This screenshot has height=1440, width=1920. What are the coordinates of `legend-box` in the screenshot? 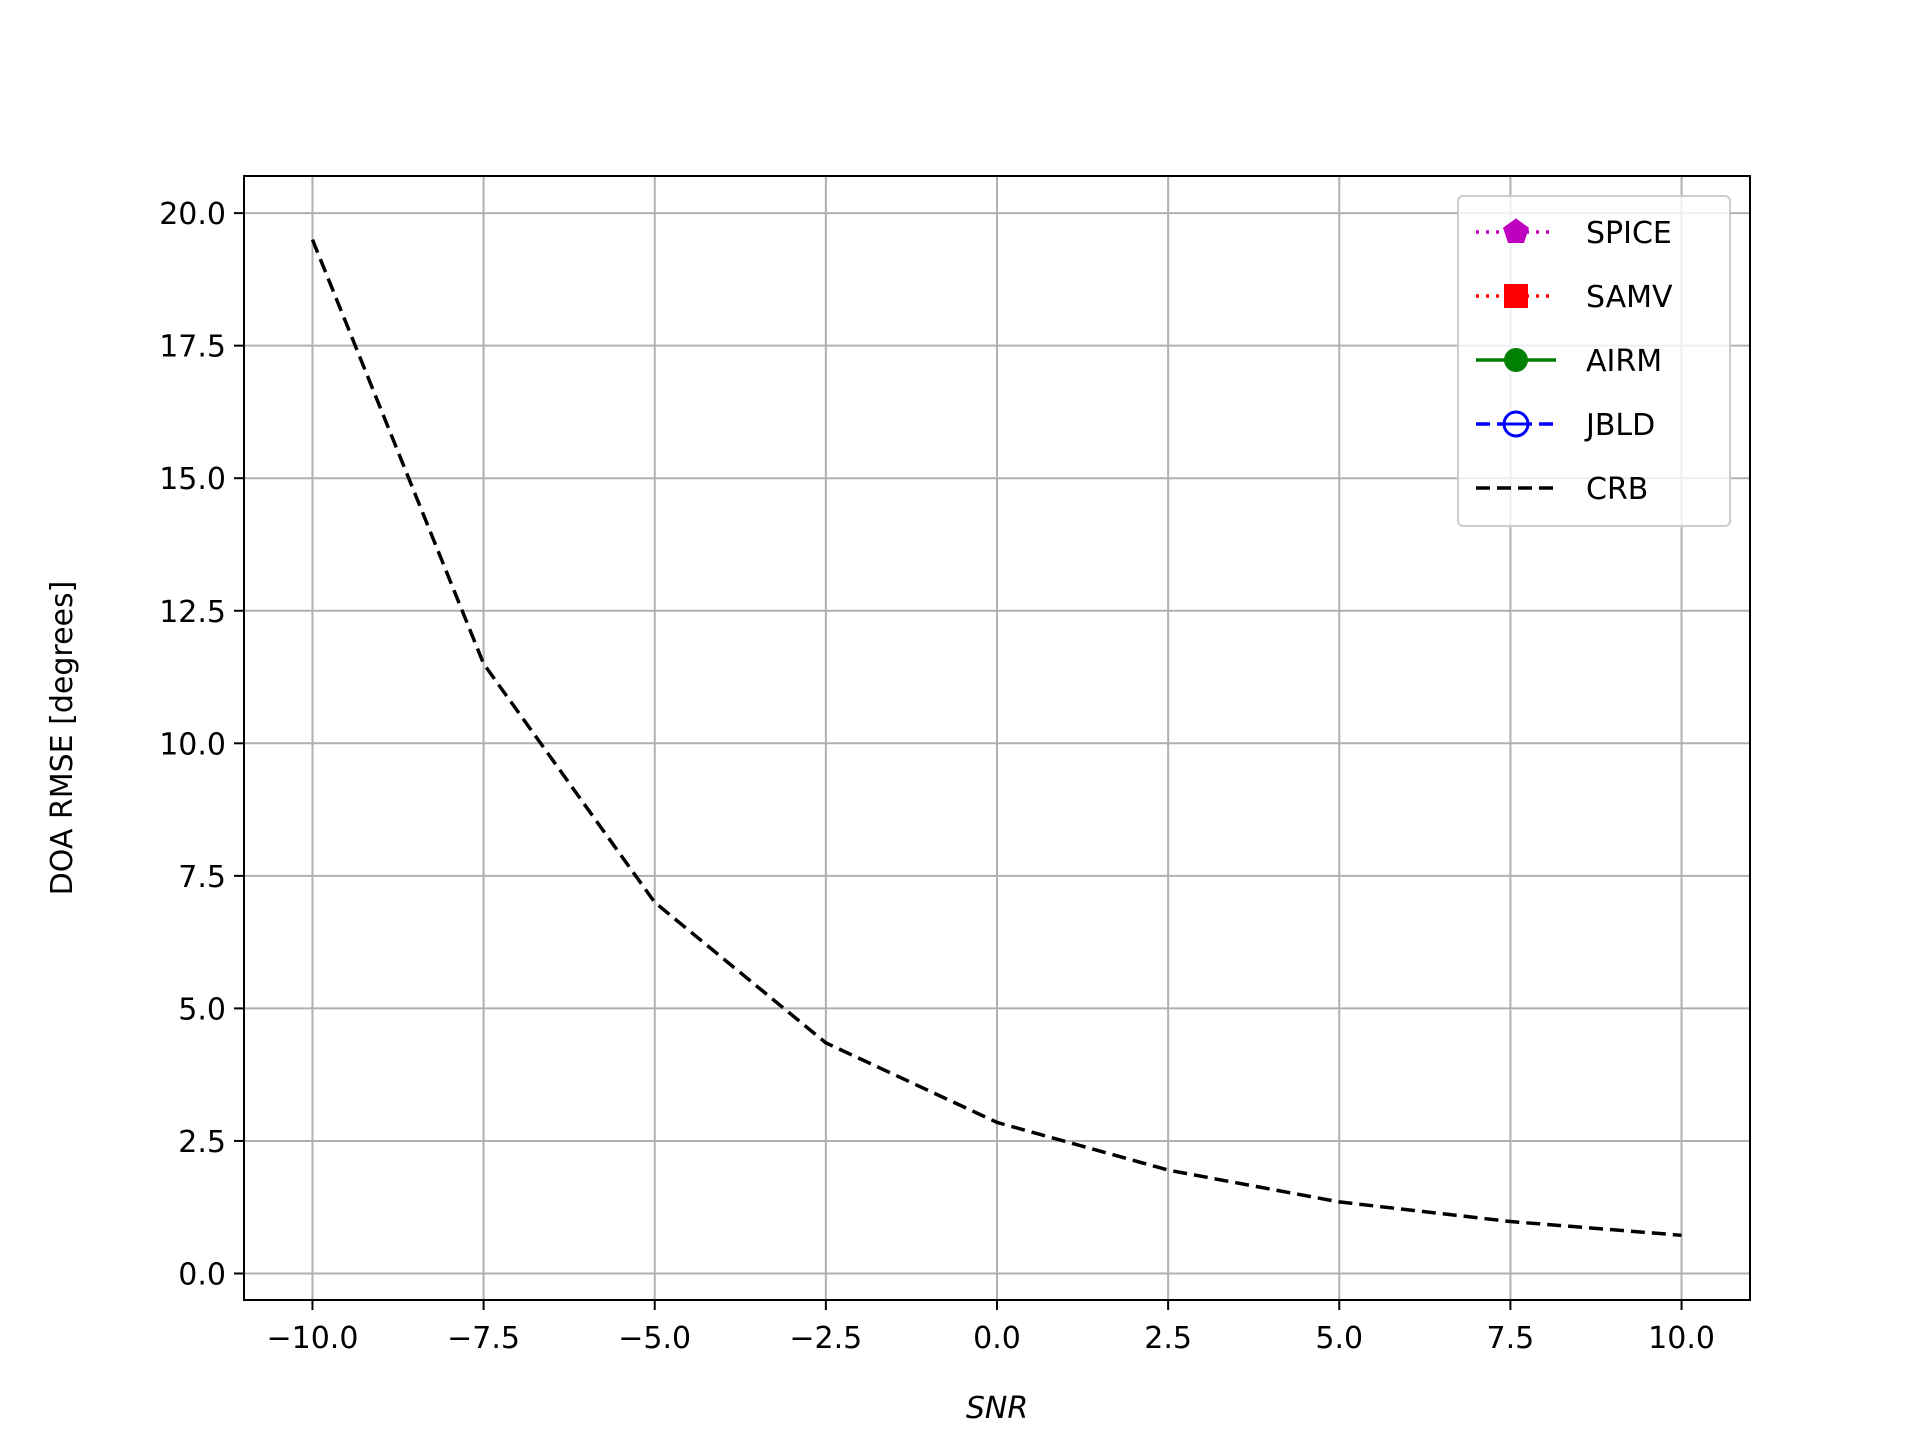 It's located at (1594, 361).